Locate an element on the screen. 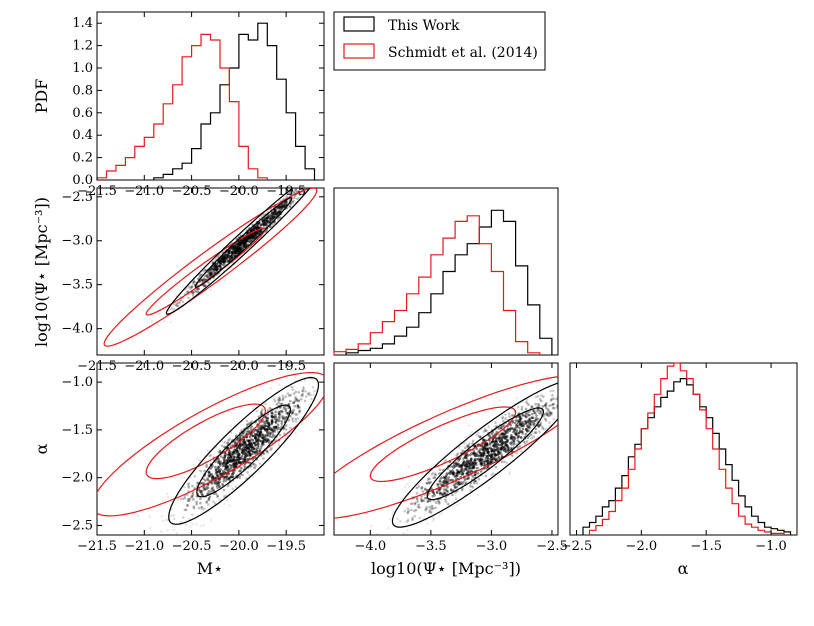  y-tick-label: −3.0 is located at coordinates (77, 241).